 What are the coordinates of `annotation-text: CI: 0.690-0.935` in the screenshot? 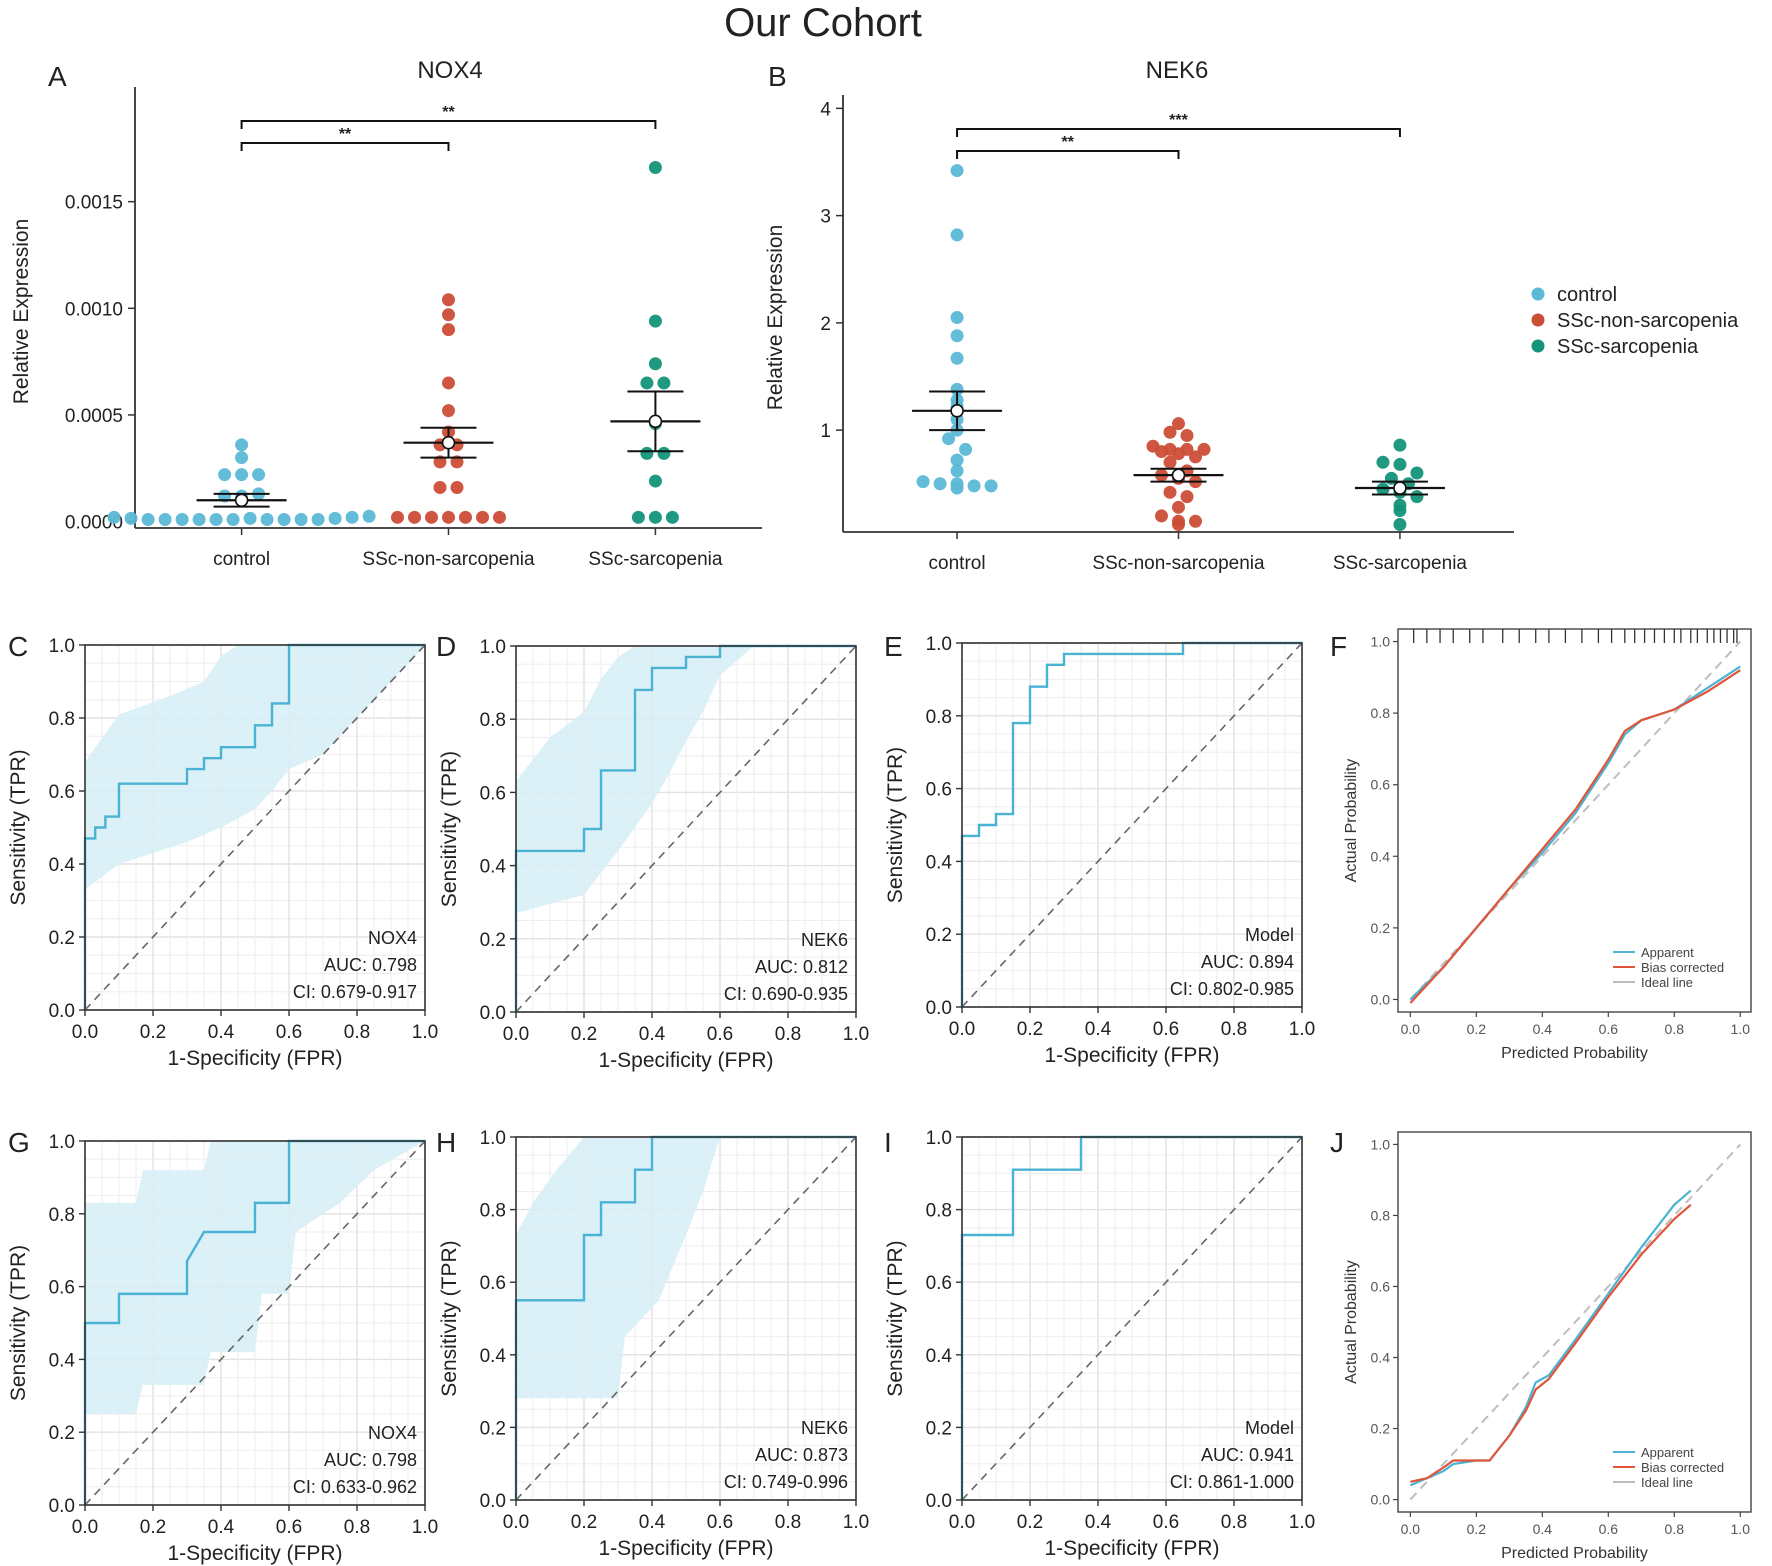 It's located at (786, 994).